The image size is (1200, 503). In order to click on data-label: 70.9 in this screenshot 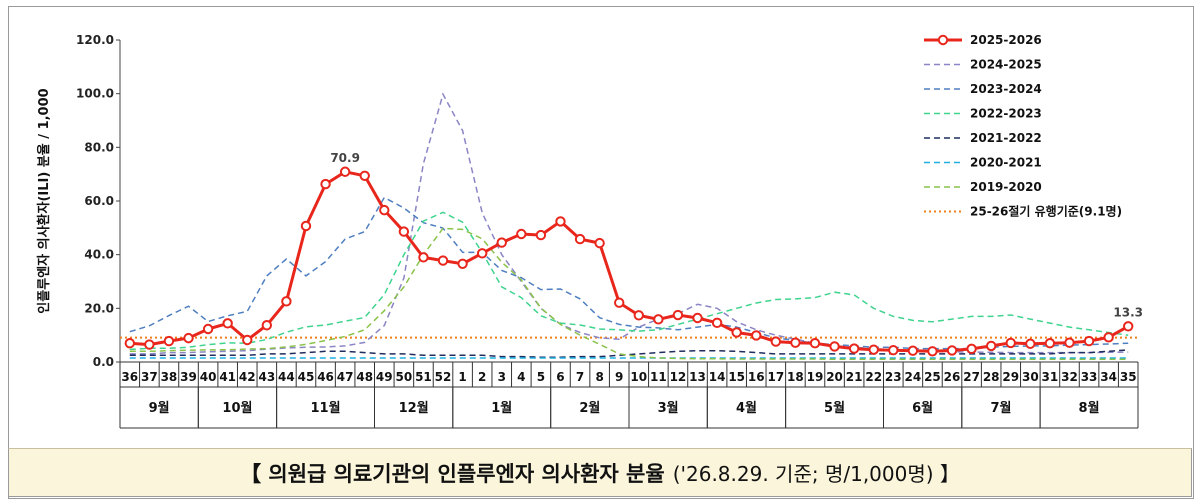, I will do `click(345, 158)`.